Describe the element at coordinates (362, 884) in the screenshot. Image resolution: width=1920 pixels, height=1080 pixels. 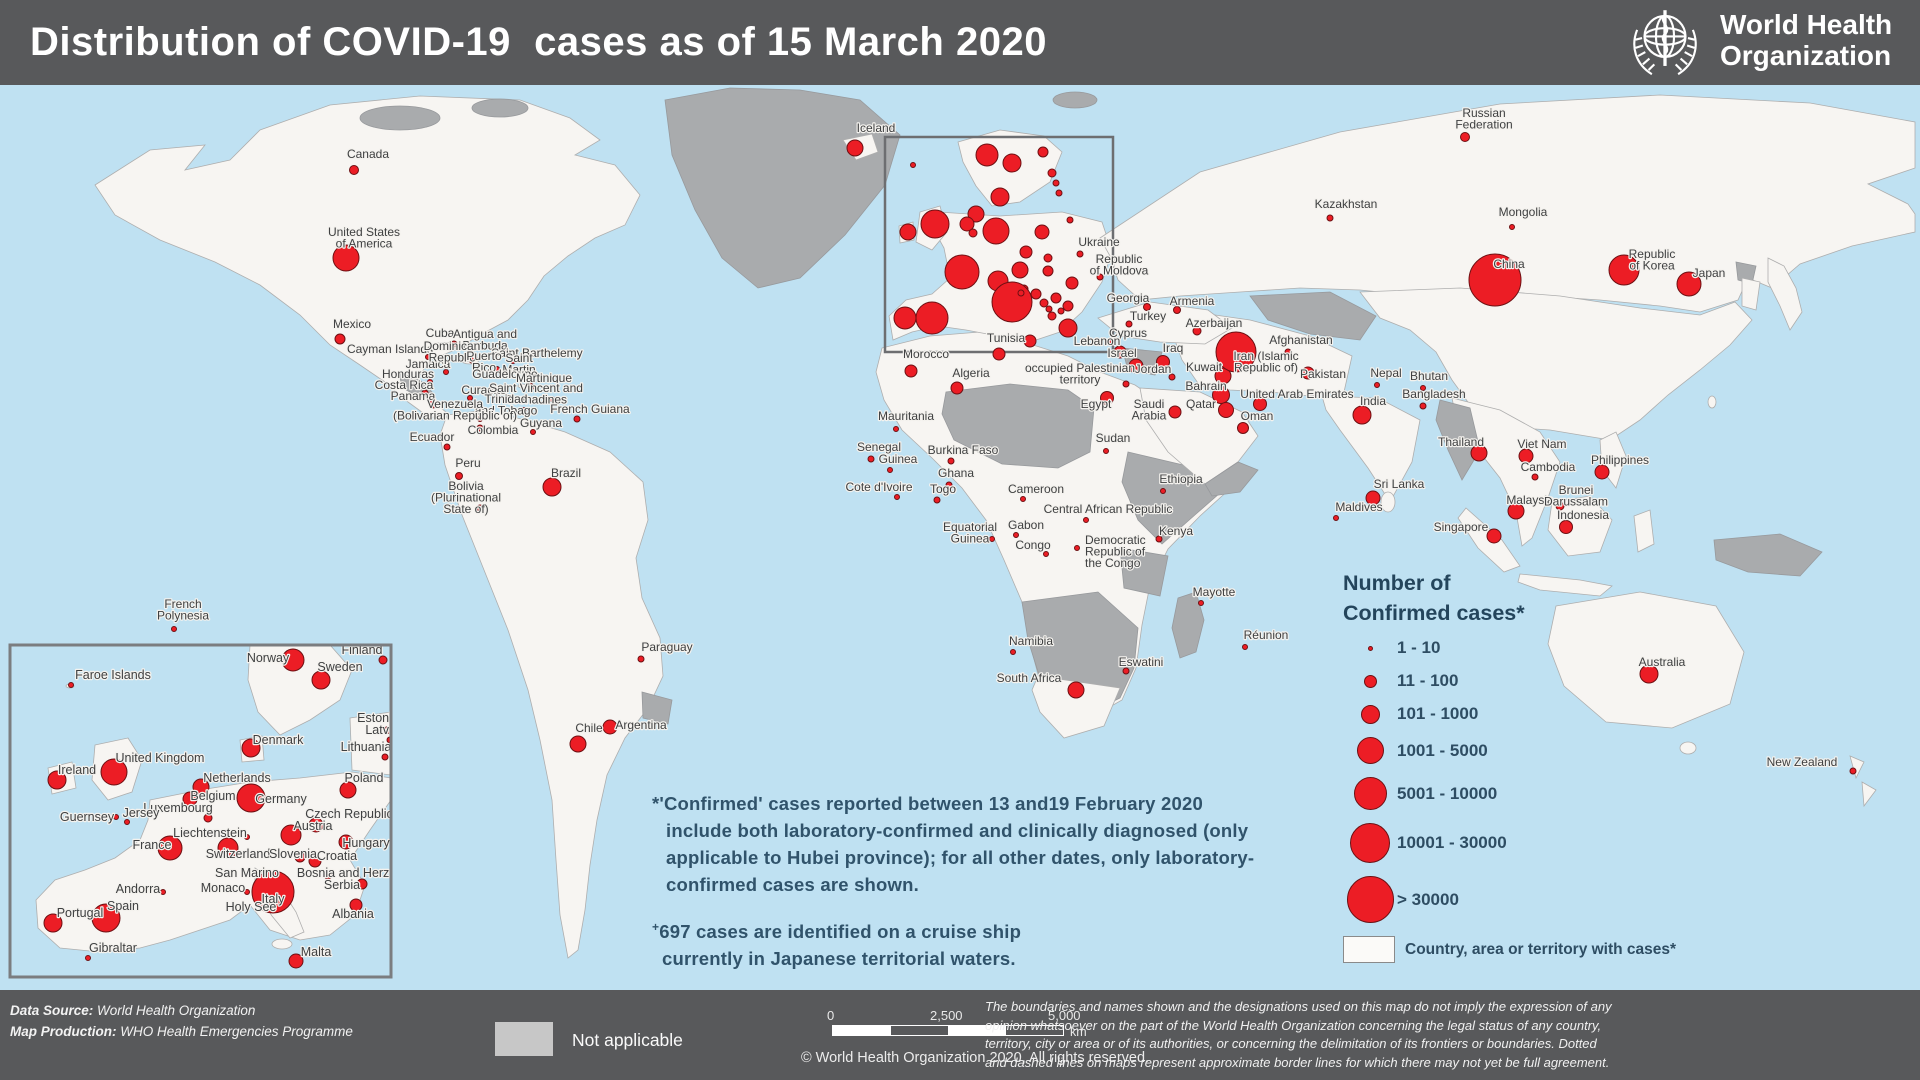
I see `case-bubble-serbia` at that location.